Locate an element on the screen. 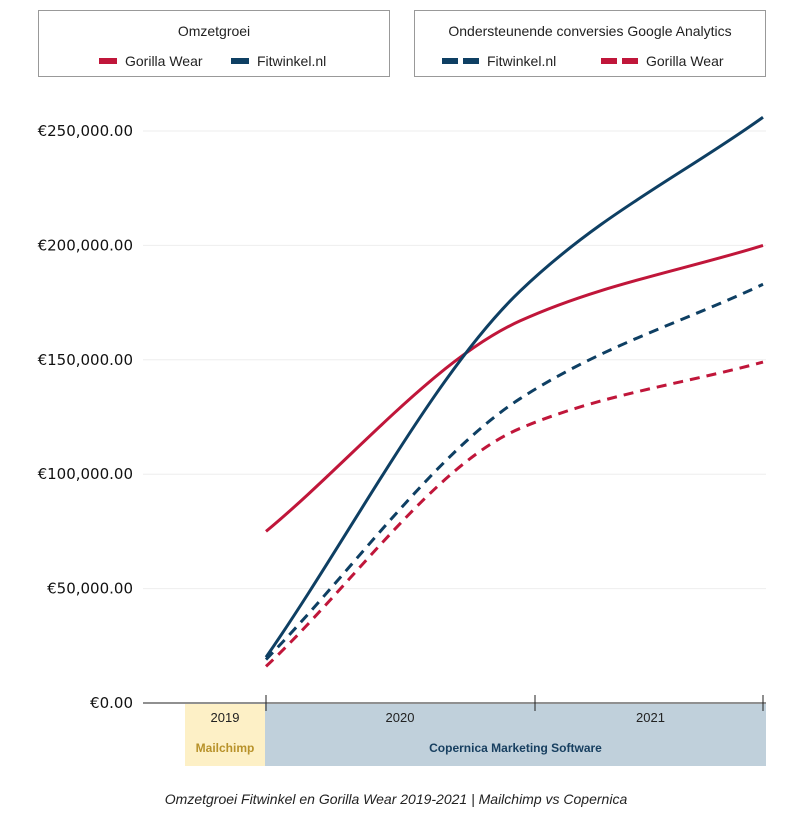 This screenshot has width=792, height=817. y-tick-label: €0.00 is located at coordinates (111, 703).